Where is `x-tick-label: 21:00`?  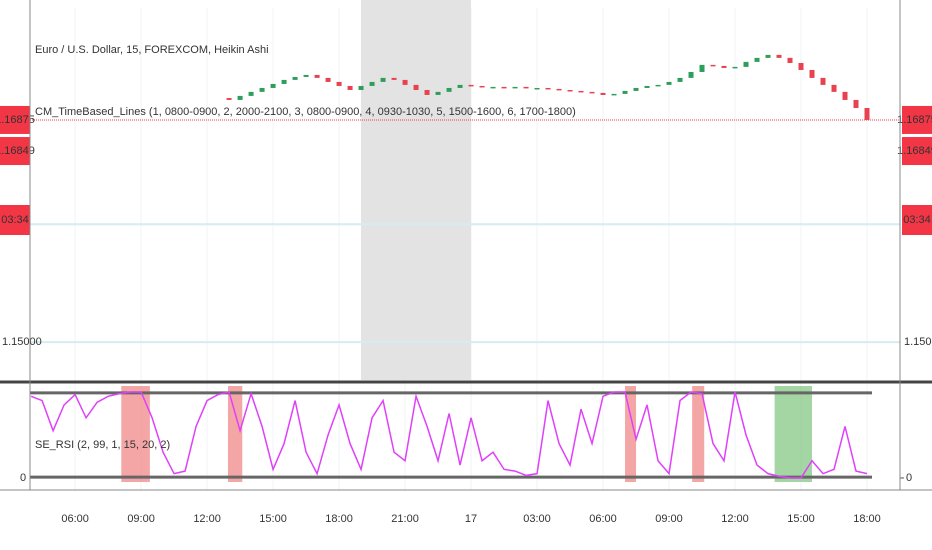 x-tick-label: 21:00 is located at coordinates (405, 519).